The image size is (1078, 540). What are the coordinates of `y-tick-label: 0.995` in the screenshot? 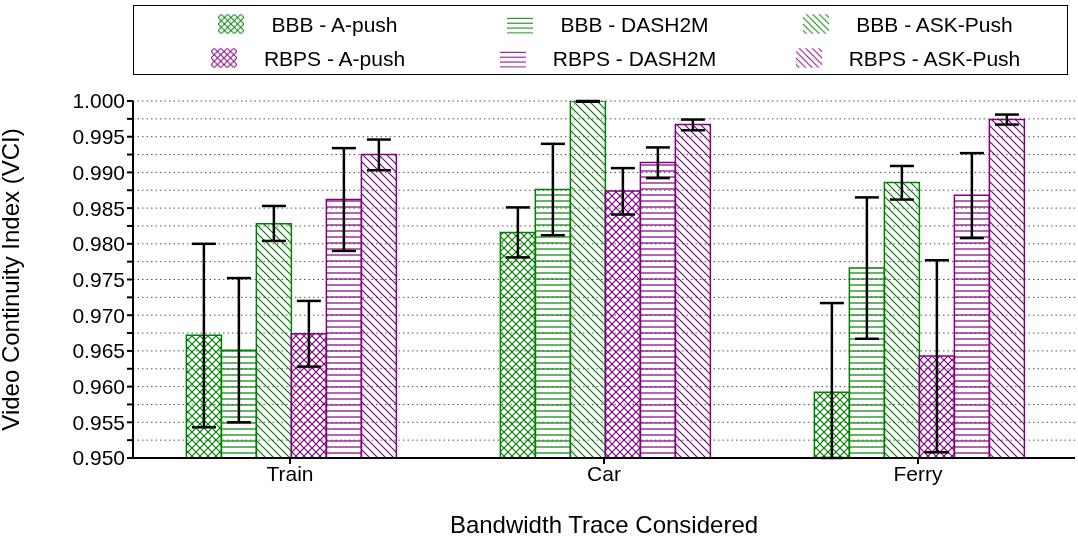 It's located at (98, 137).